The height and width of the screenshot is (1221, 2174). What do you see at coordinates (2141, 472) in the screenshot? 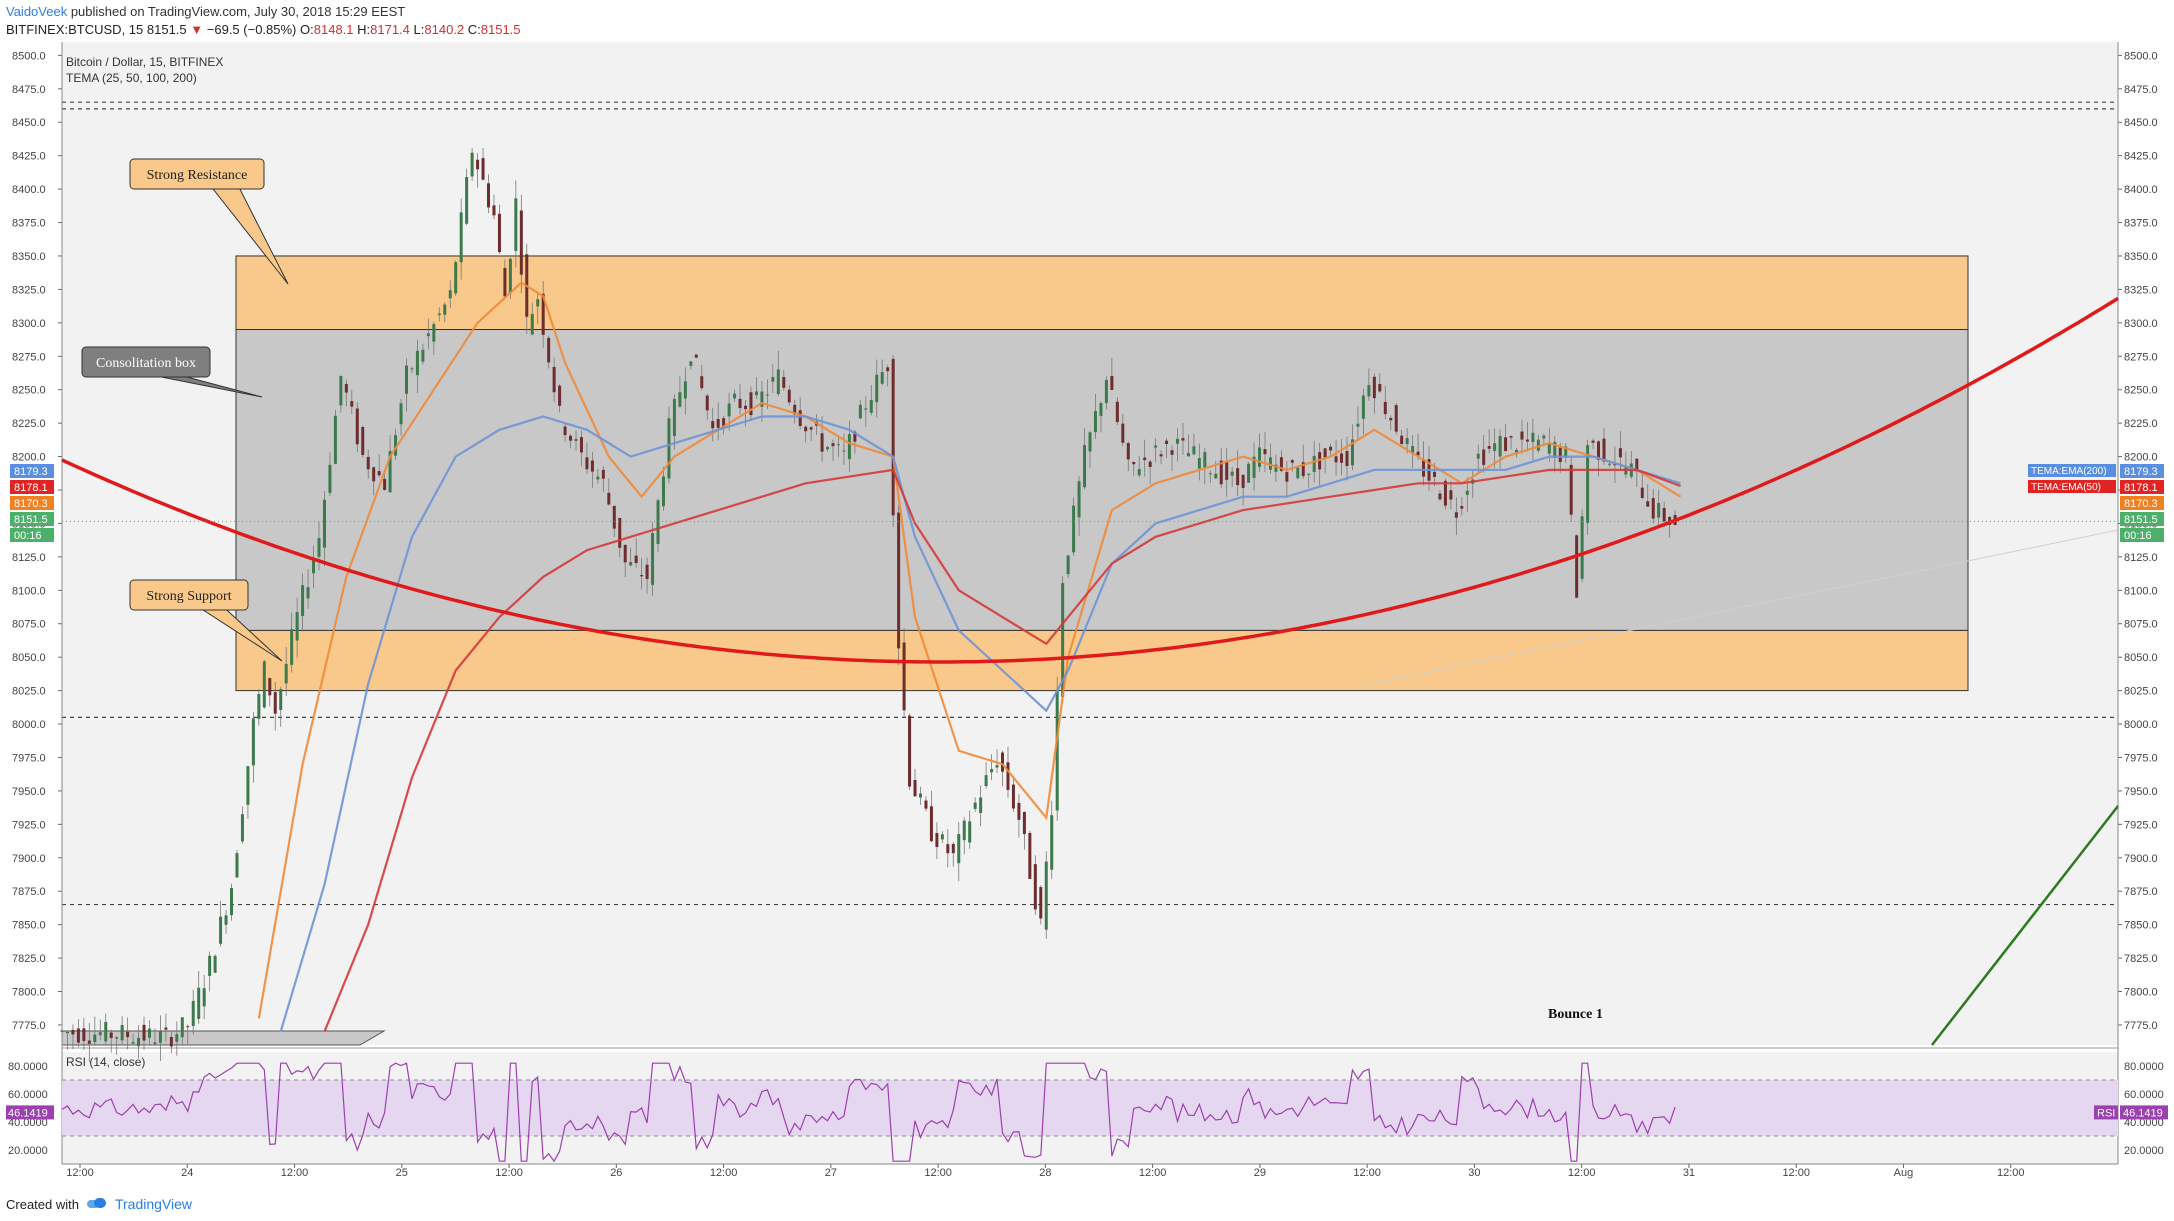
I see `price-tag-right-text: 8179.3` at bounding box center [2141, 472].